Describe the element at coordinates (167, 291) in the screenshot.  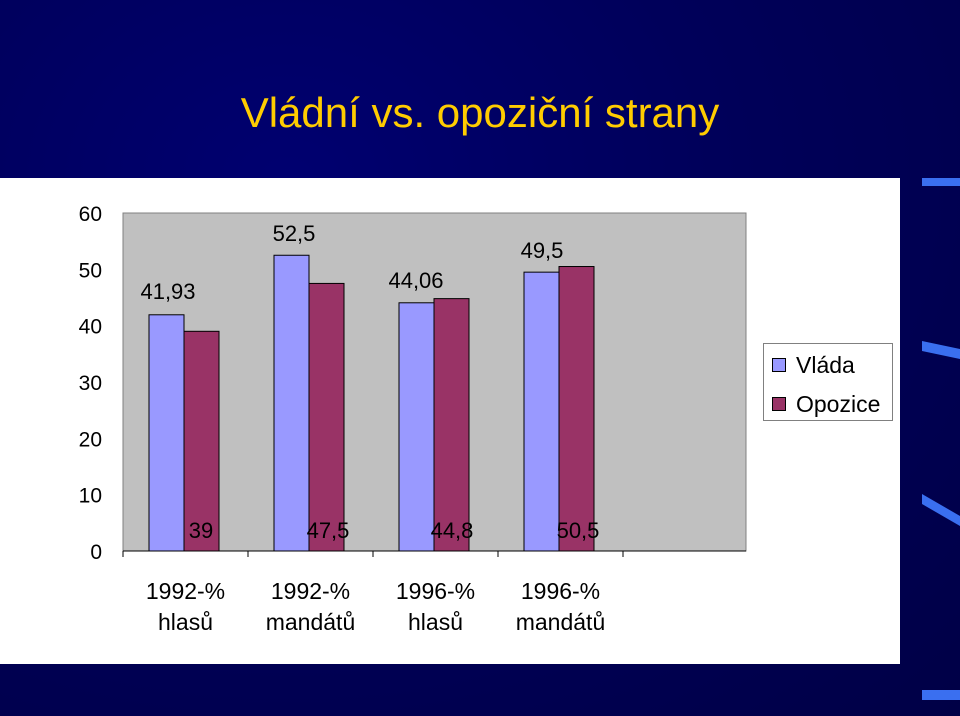
I see `data-label-vlada: 41,93` at that location.